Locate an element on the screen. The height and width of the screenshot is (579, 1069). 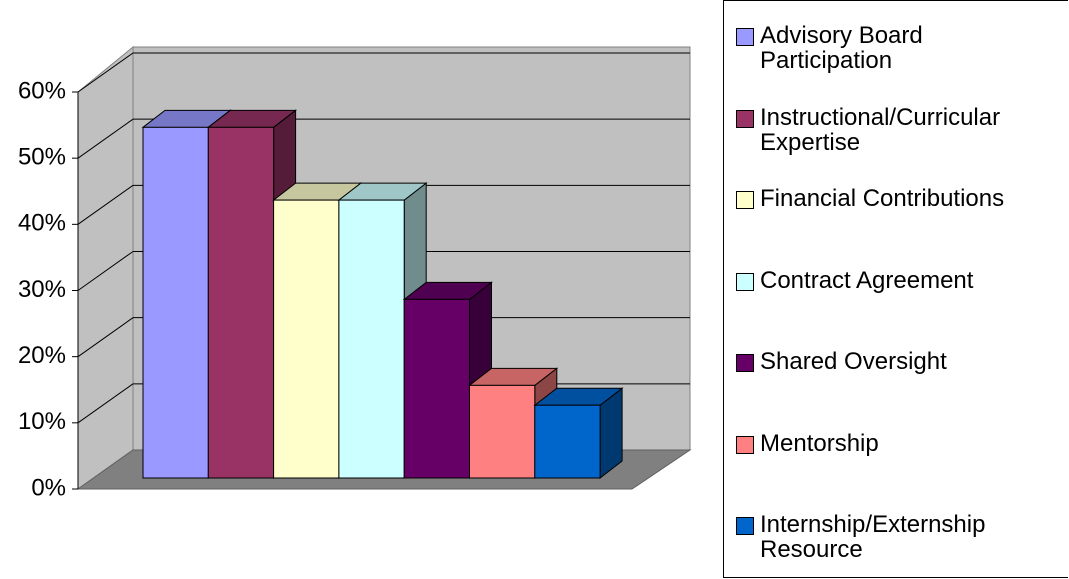
legend-item: Contract Agreement is located at coordinates (901, 280).